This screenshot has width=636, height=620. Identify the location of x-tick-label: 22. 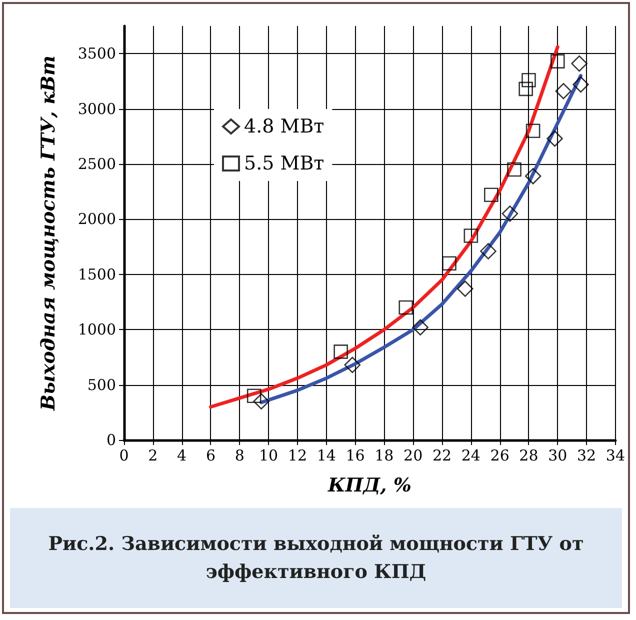
(442, 455).